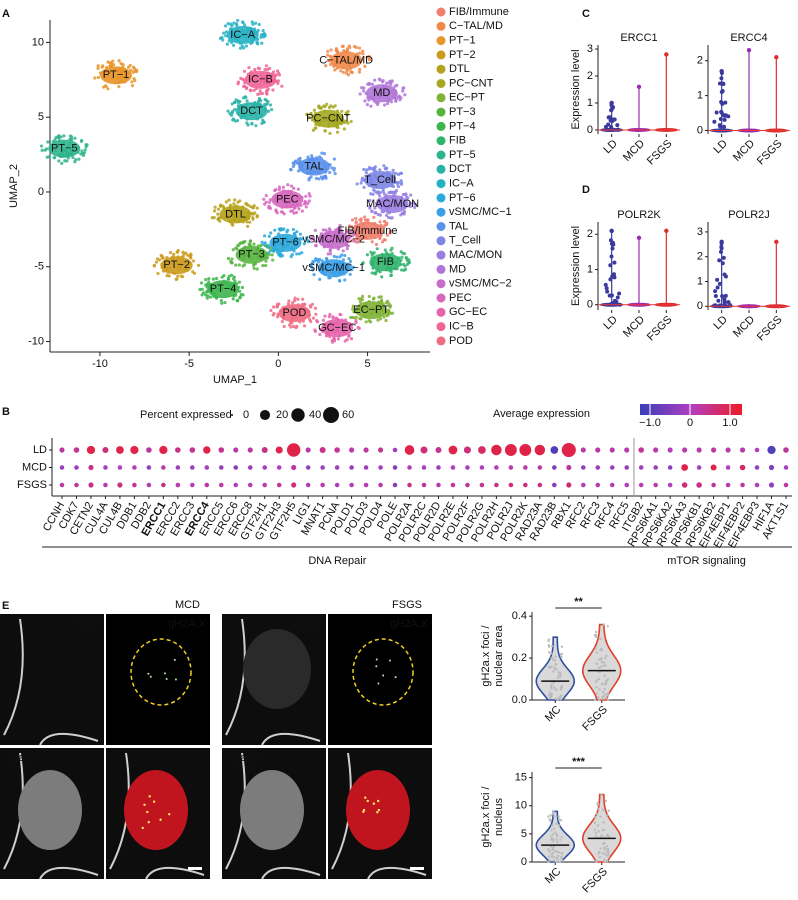  I want to click on x-tick-label: 5, so click(367, 364).